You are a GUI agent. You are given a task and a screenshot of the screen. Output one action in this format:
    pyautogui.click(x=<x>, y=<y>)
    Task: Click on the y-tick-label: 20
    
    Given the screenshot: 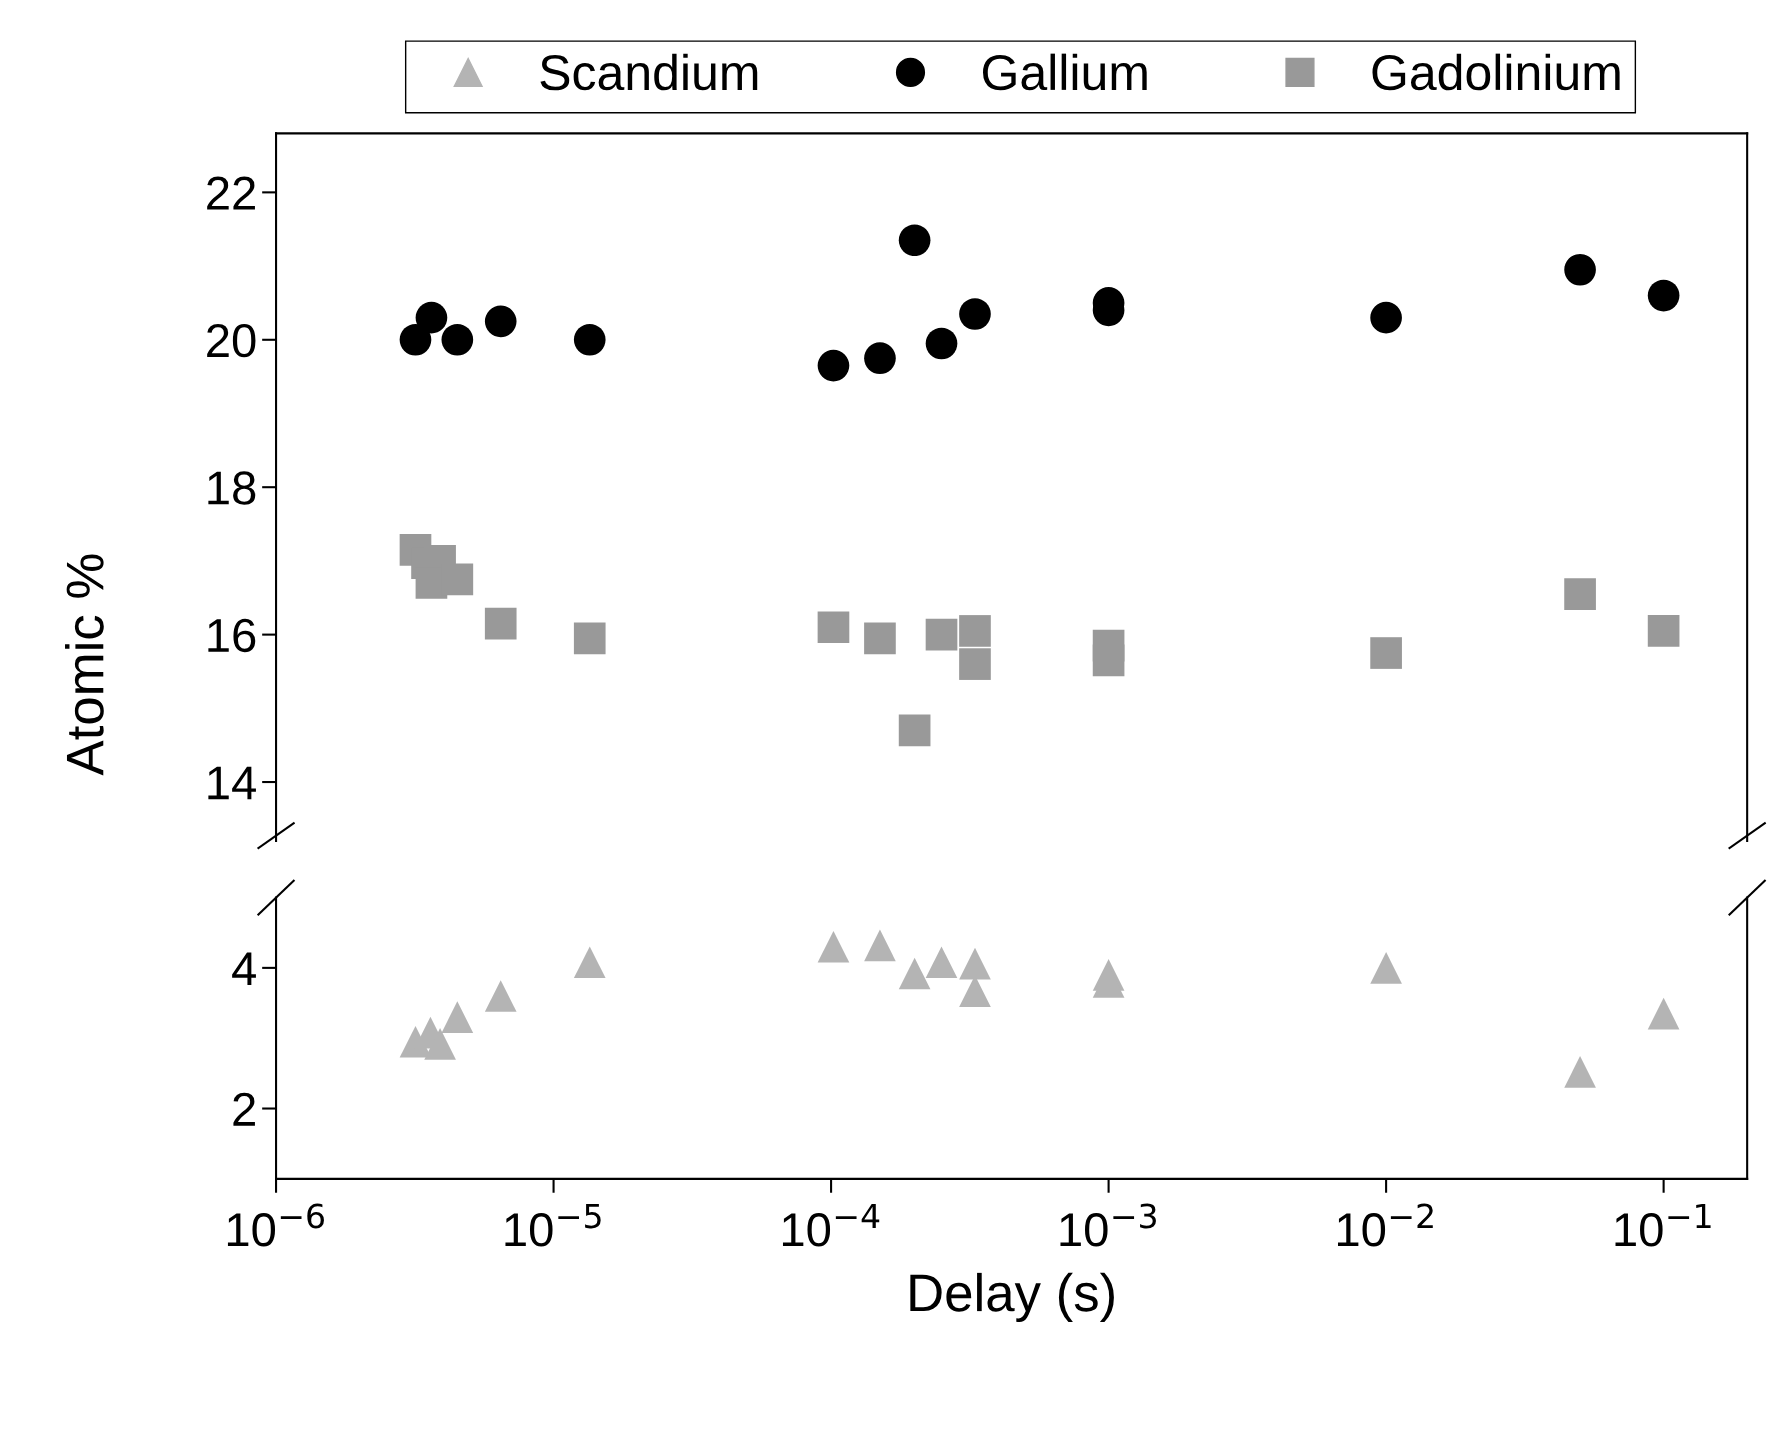 What is the action you would take?
    pyautogui.click(x=231, y=340)
    